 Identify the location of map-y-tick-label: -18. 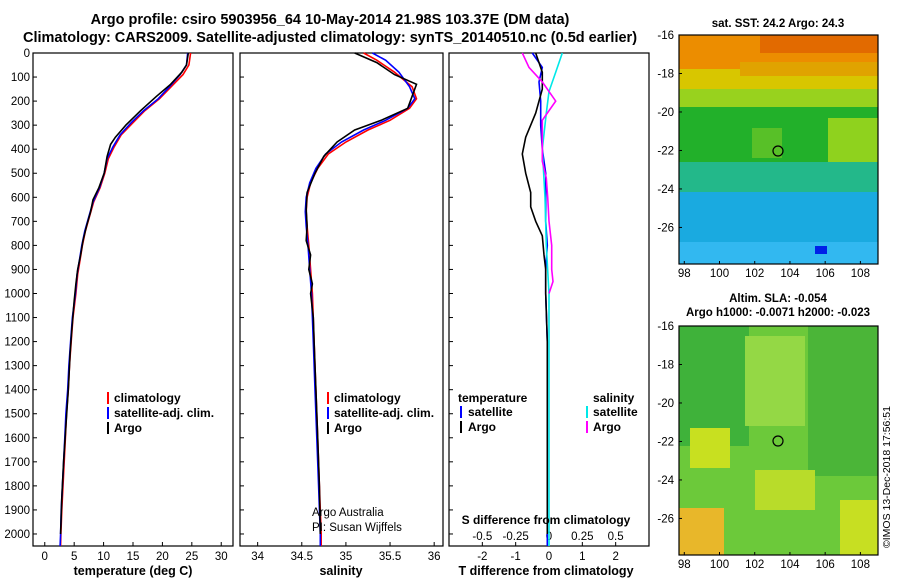
(665, 365).